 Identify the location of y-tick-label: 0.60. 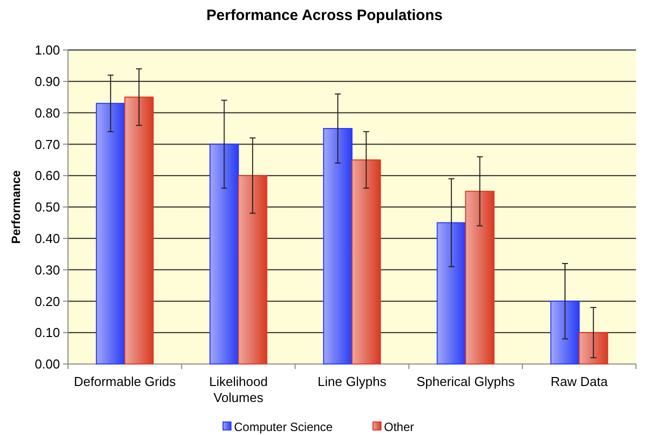
(47, 176).